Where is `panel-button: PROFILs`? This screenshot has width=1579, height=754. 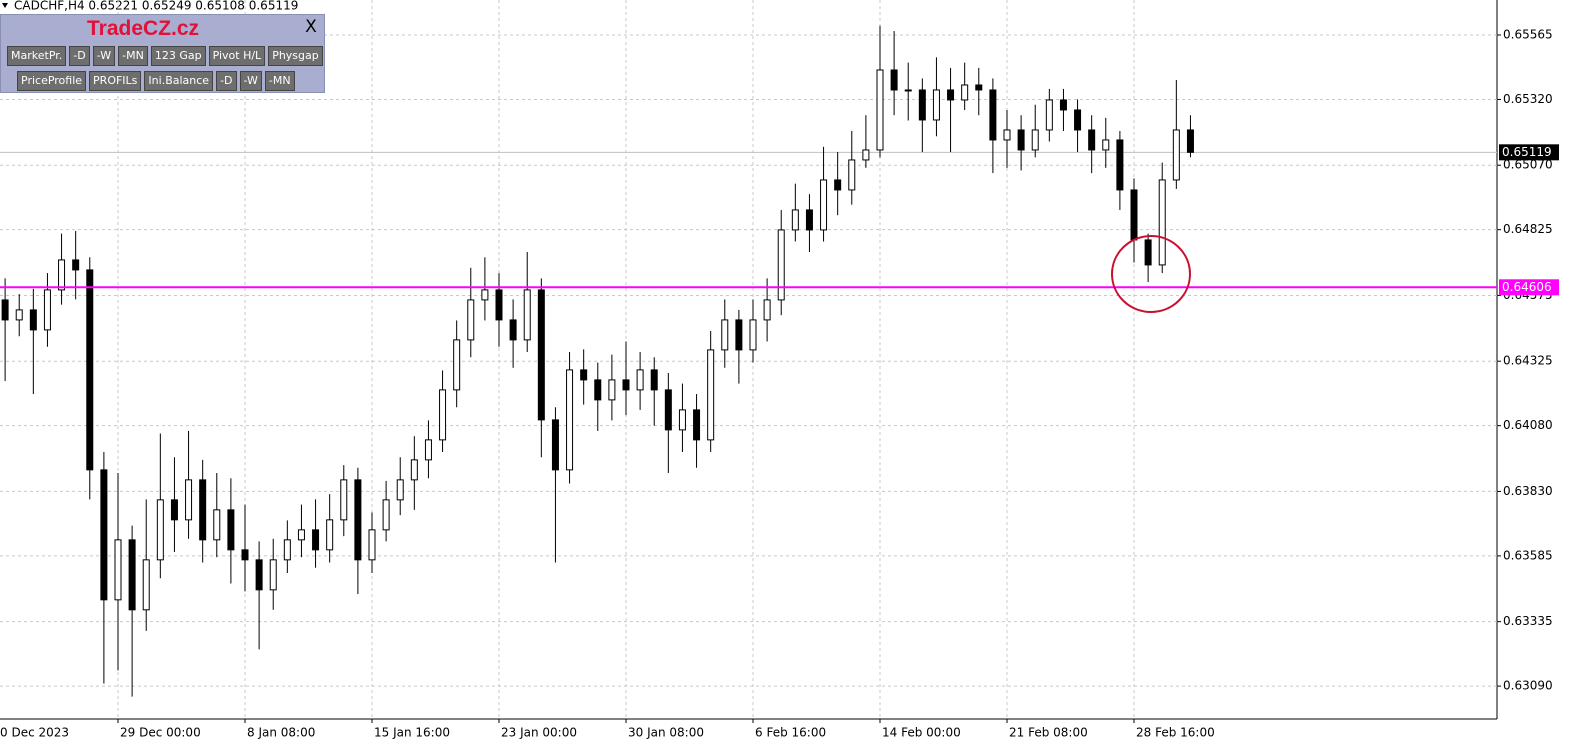 panel-button: PROFILs is located at coordinates (115, 81).